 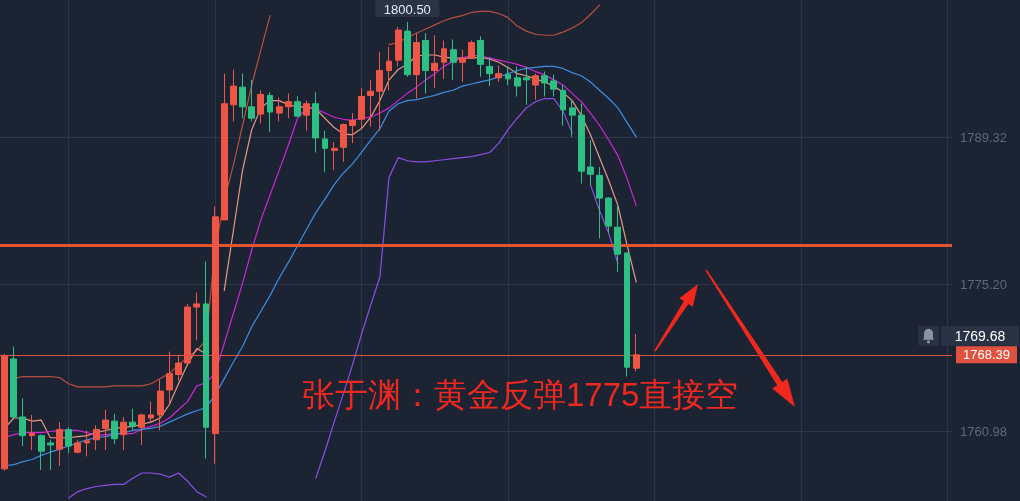 I want to click on y-tick-label: 1775.20, so click(x=983, y=284).